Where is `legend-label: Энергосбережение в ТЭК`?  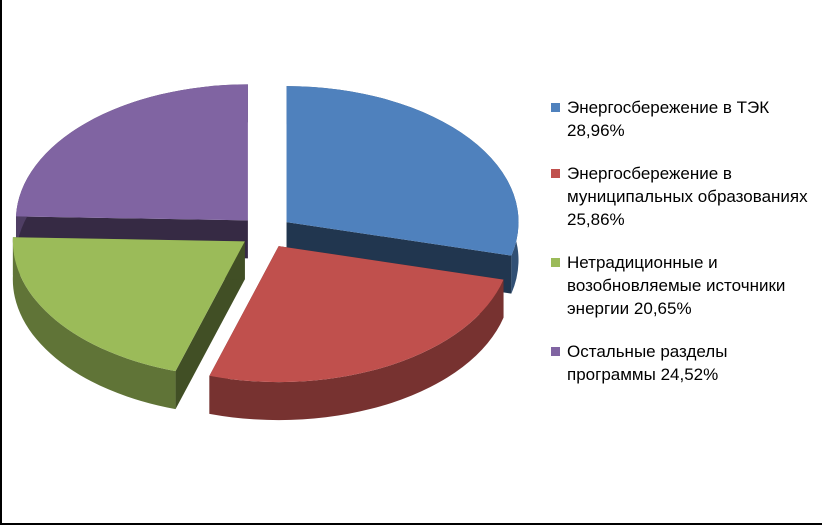
legend-label: Энергосбережение в ТЭК is located at coordinates (668, 107).